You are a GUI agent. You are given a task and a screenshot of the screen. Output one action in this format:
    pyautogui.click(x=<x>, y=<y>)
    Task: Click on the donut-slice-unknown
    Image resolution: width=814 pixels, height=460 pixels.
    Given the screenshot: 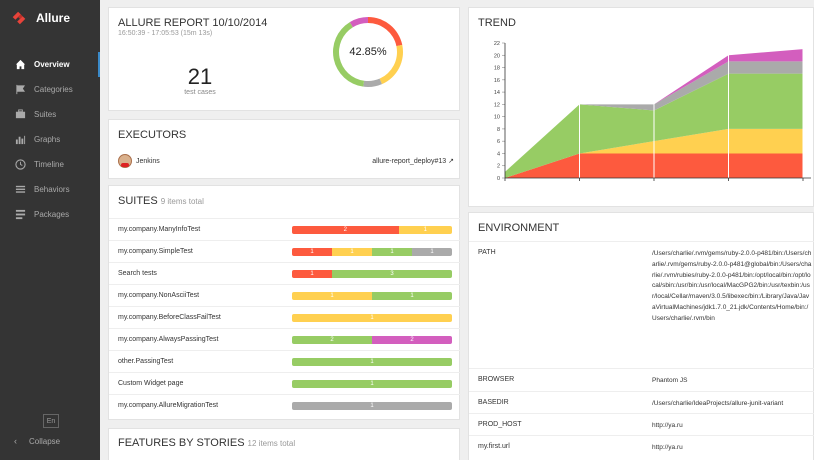 What is the action you would take?
    pyautogui.click(x=358, y=22)
    